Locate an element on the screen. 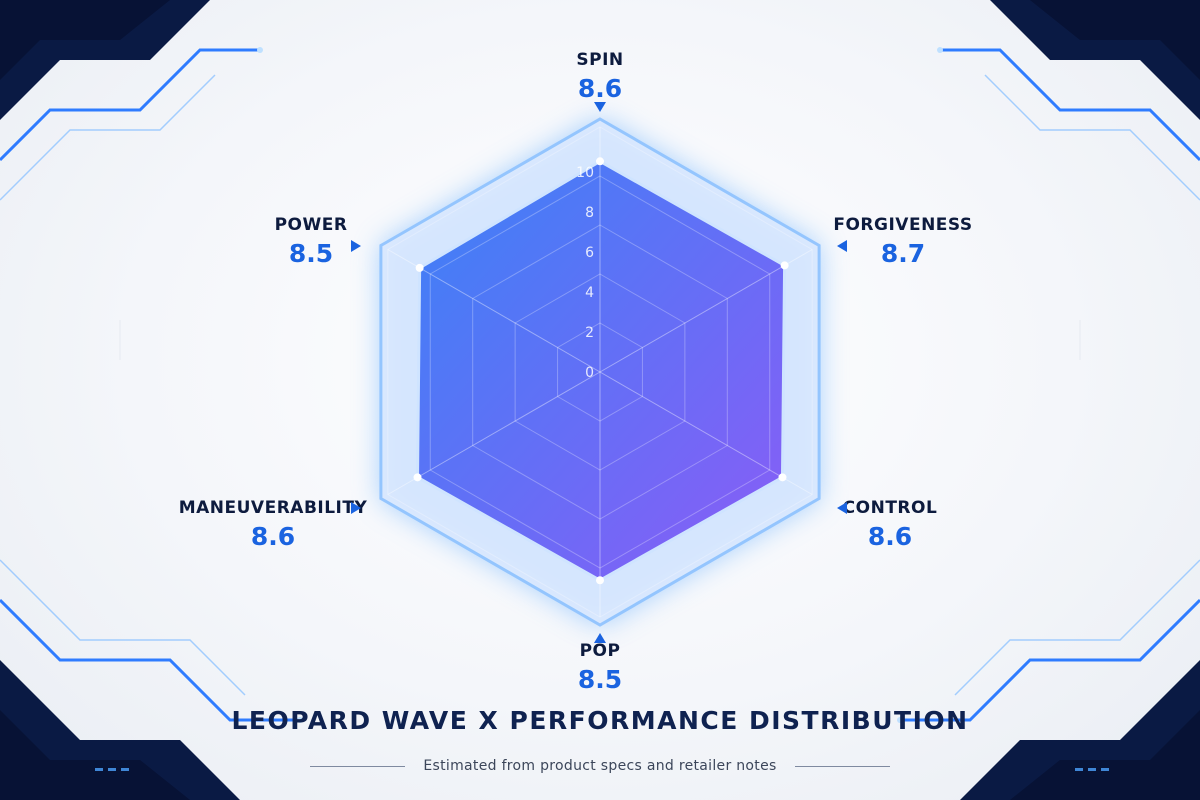 The image size is (1200, 800). corner-bottom-left is located at coordinates (151, 679).